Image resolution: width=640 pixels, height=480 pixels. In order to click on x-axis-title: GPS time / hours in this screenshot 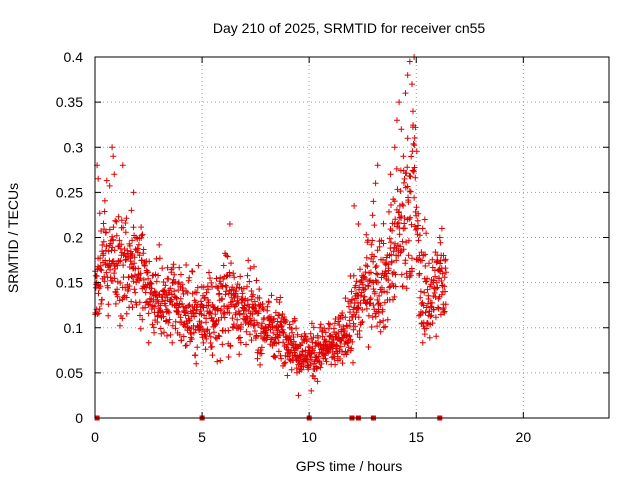, I will do `click(349, 466)`.